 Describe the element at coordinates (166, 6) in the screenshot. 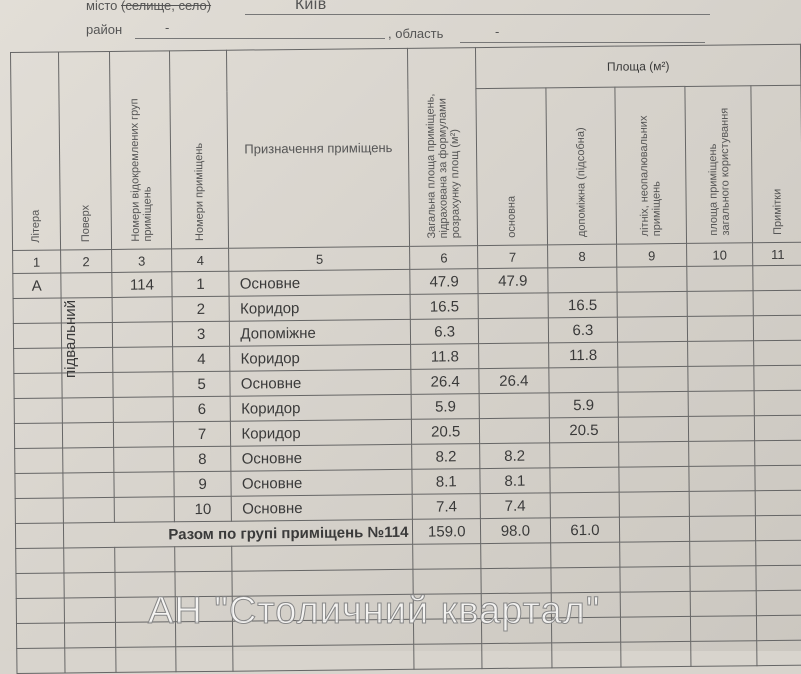

I see `city-struck-text: (селище, село)` at that location.